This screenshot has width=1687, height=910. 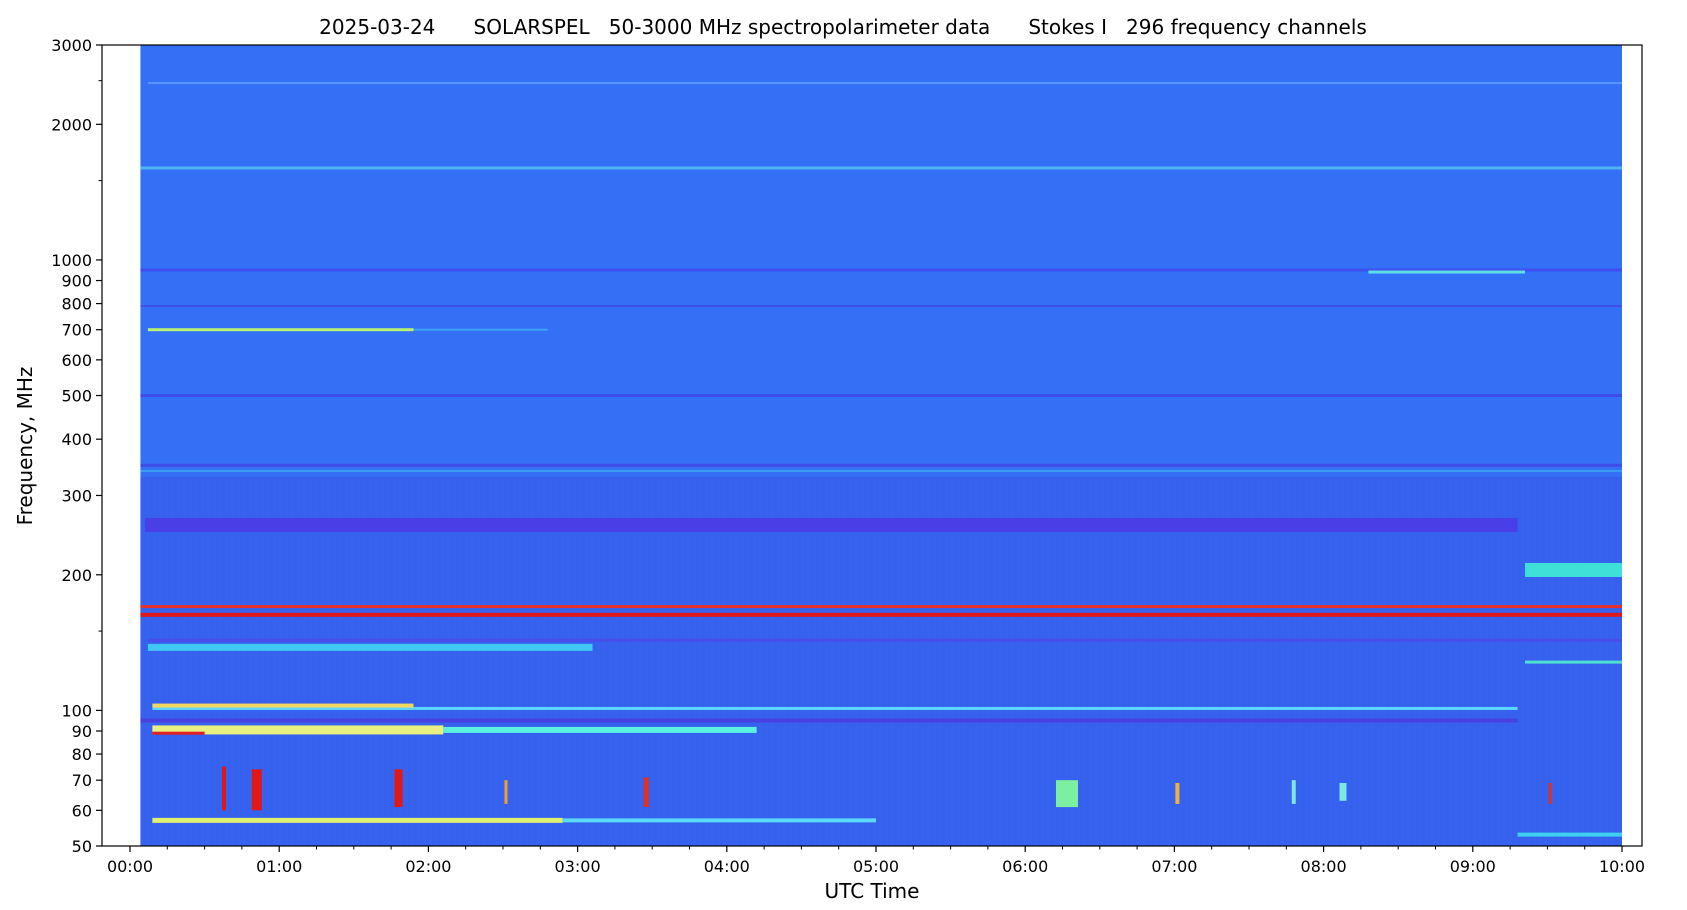 I want to click on x-axis-label: UTC Time, so click(x=872, y=891).